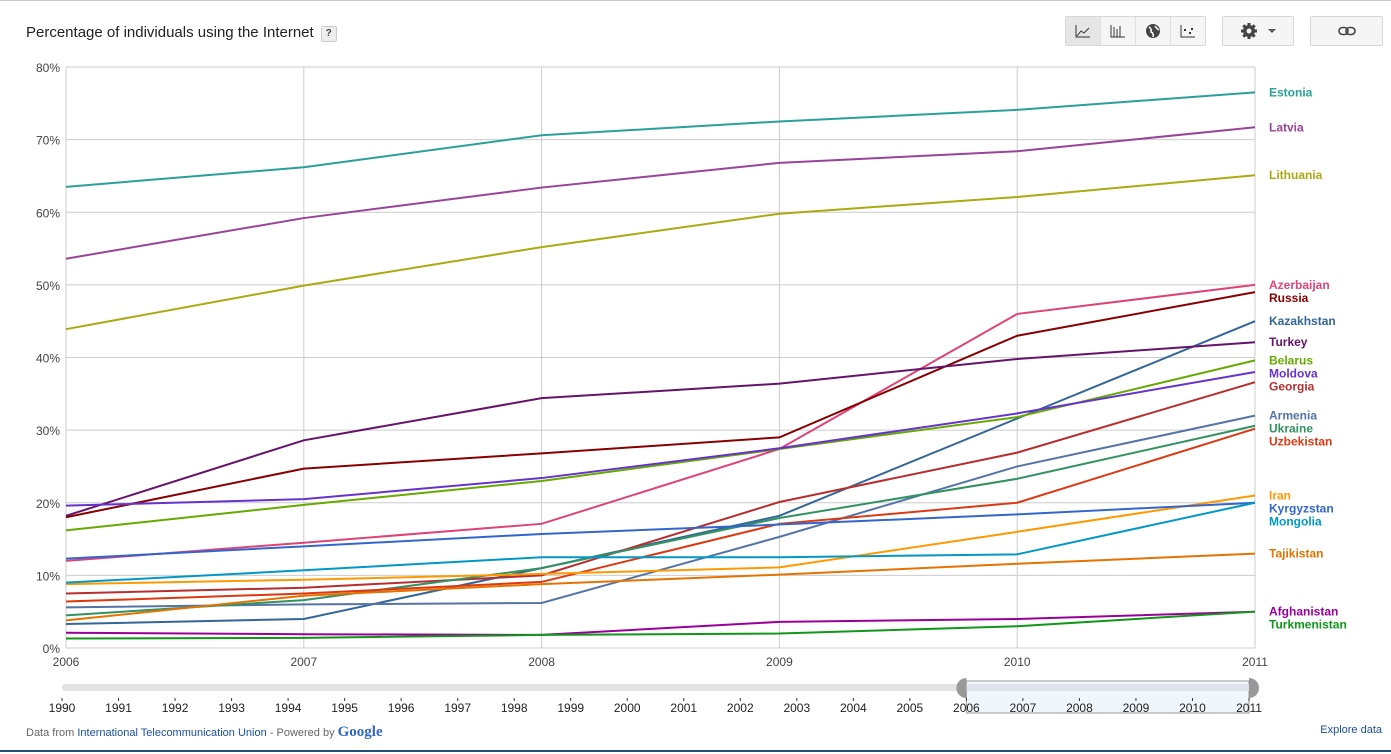  I want to click on scatter-chart-icon, so click(1187, 31).